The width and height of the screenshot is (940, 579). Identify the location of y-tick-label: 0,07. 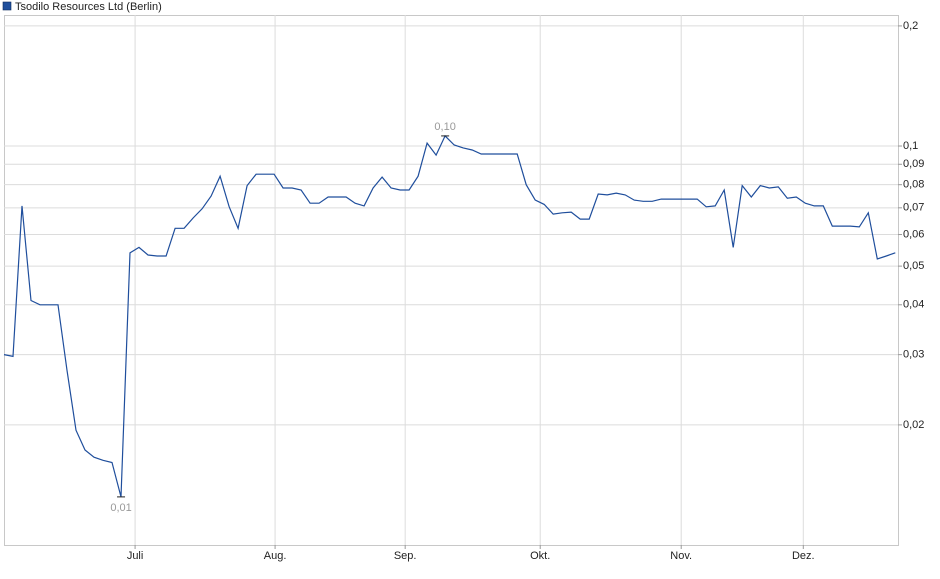
(913, 208).